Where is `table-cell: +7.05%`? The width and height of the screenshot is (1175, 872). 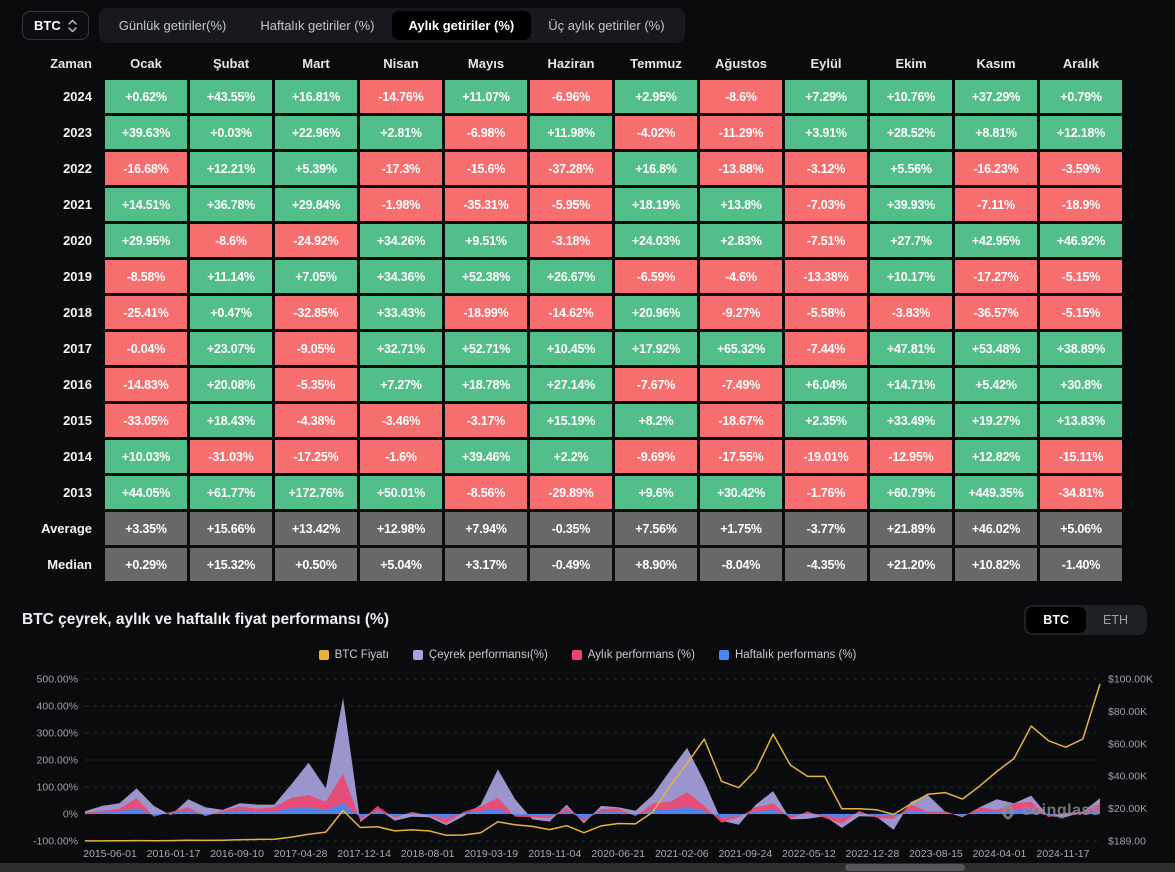 table-cell: +7.05% is located at coordinates (316, 276).